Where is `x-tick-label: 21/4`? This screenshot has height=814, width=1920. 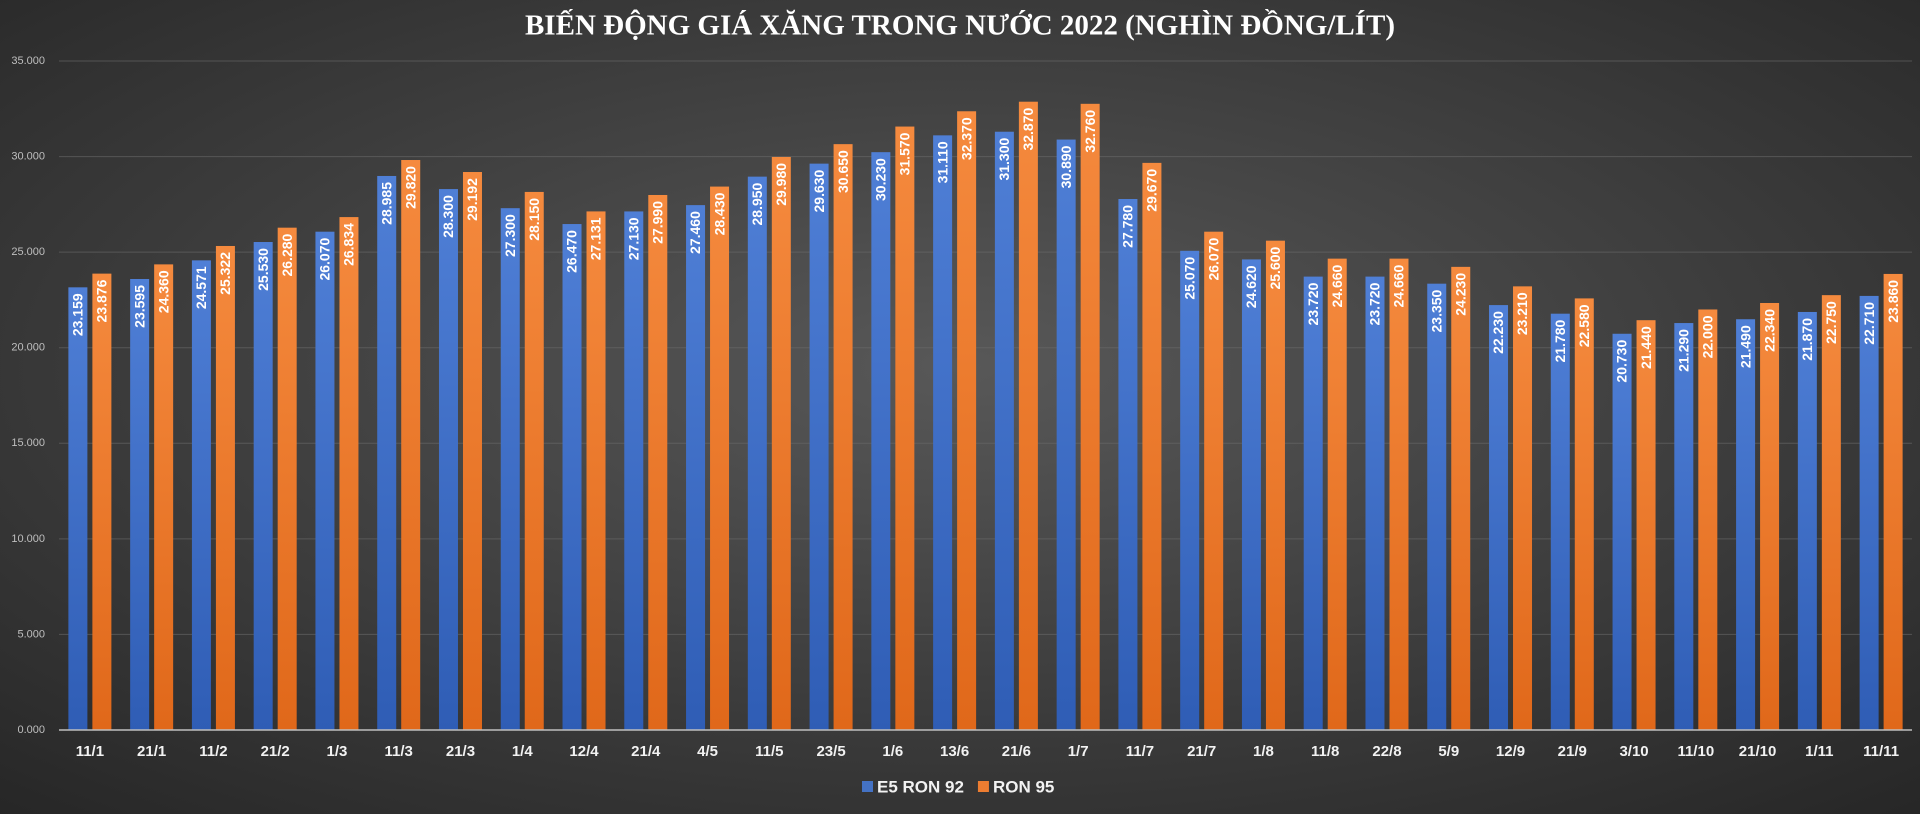 x-tick-label: 21/4 is located at coordinates (646, 751).